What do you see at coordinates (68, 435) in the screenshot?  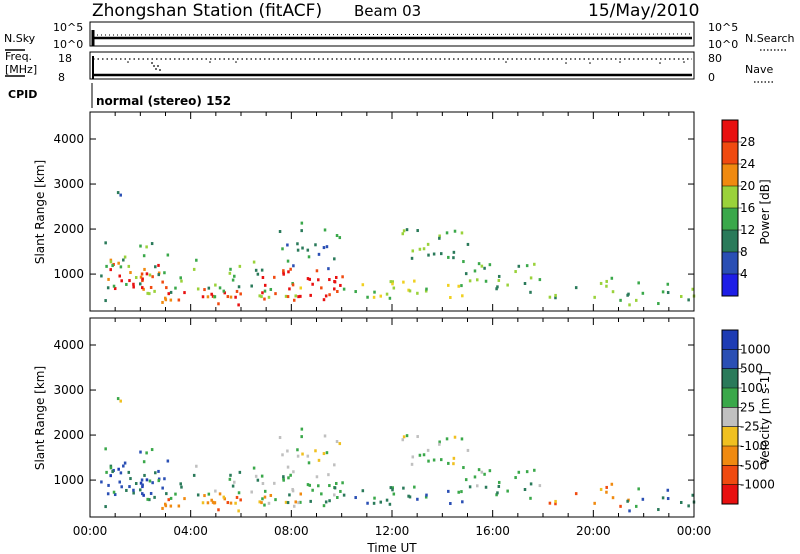 I see `y-tick-label: 2000` at bounding box center [68, 435].